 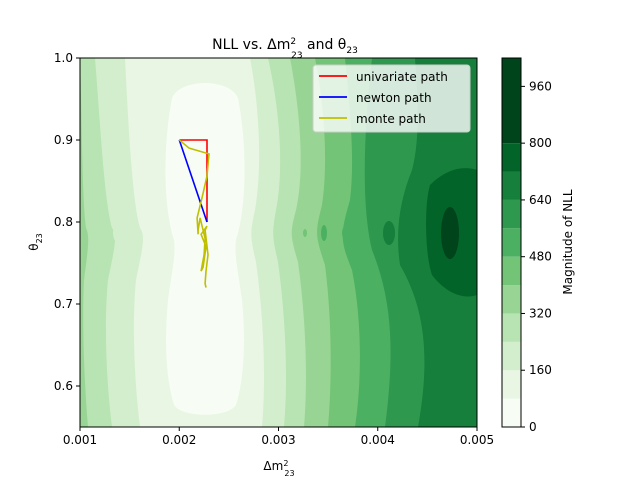 I want to click on legend-label: newton path, so click(x=394, y=98).